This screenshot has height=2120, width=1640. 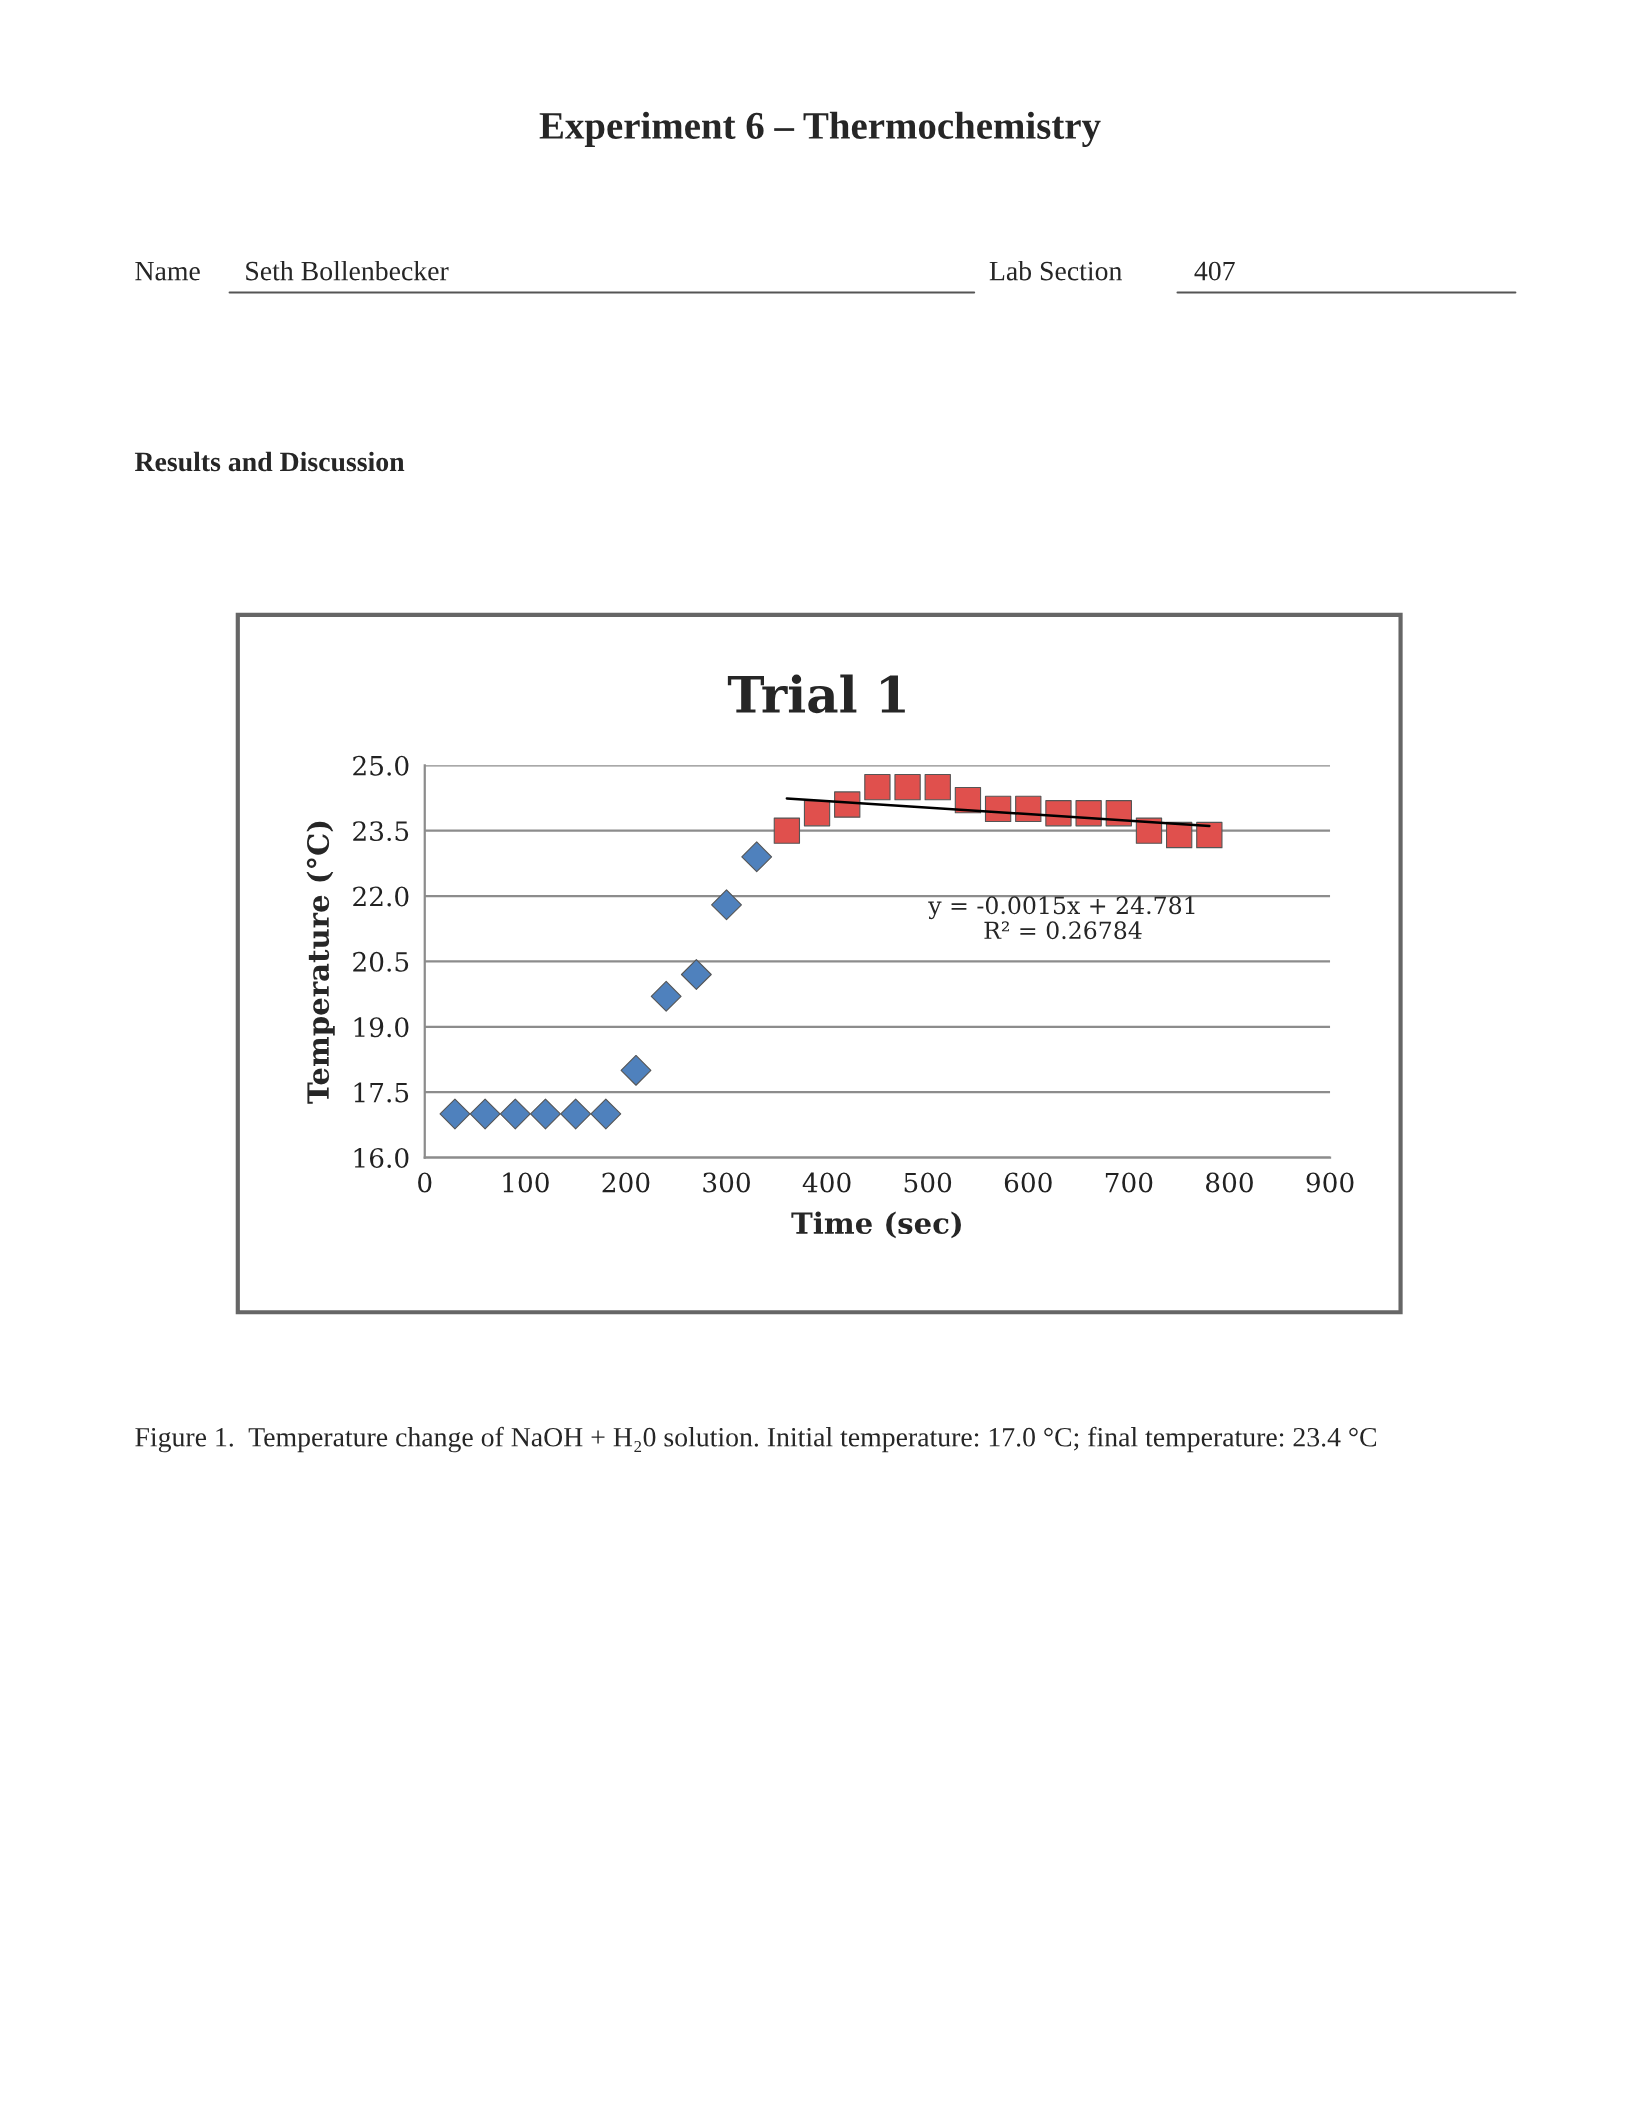 What do you see at coordinates (381, 1092) in the screenshot?
I see `y-tick-label: 17.5` at bounding box center [381, 1092].